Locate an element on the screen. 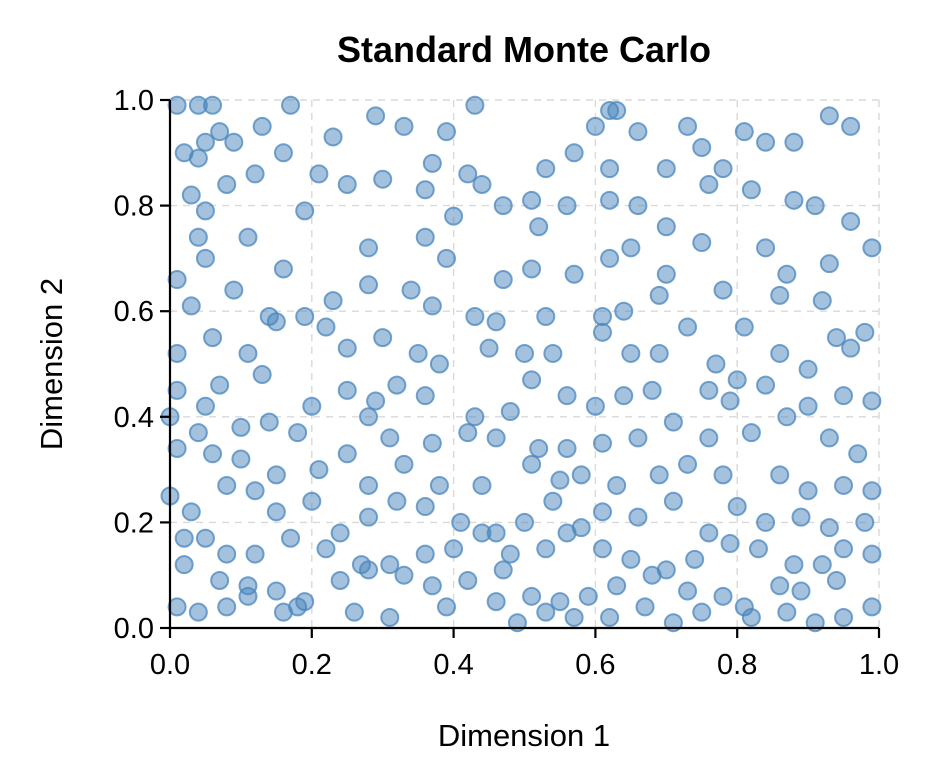 The image size is (934, 784). y-tick-label-2: 0.4 is located at coordinates (134, 418).